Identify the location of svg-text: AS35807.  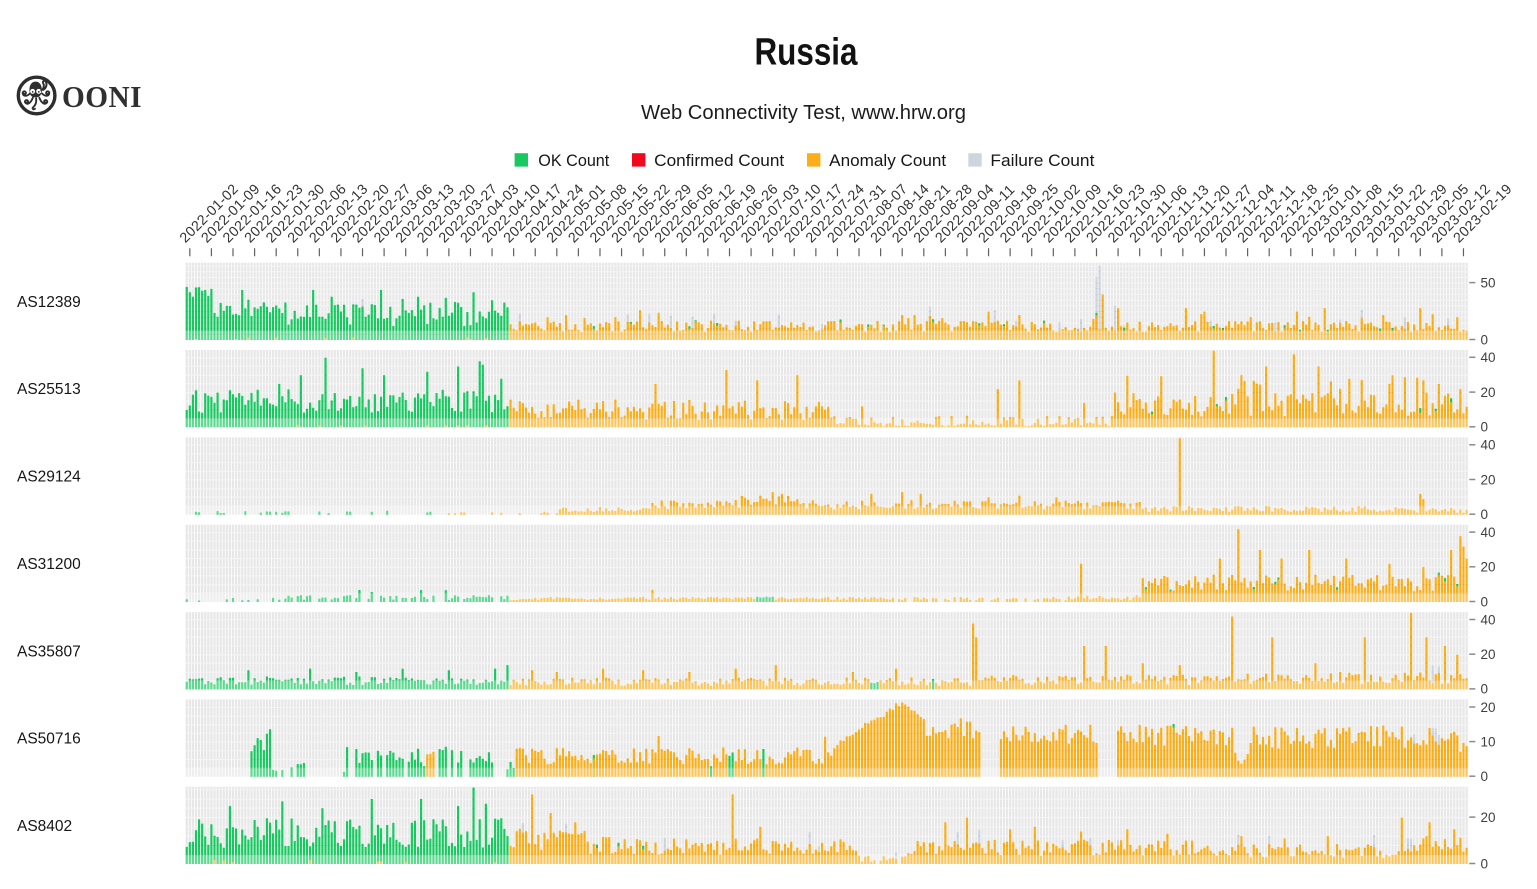
(49, 651).